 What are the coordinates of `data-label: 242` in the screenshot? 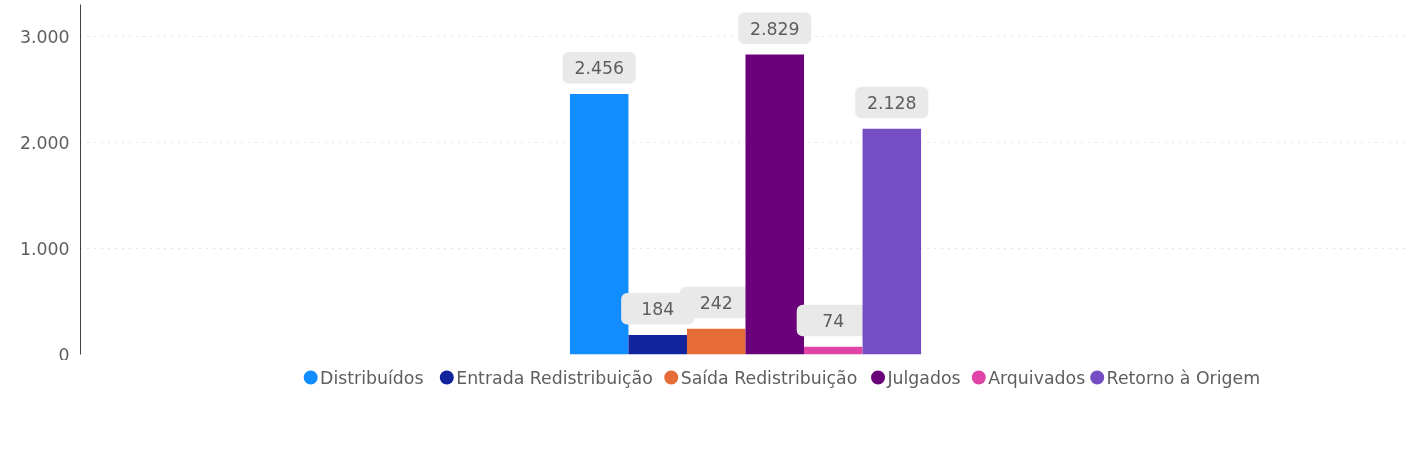 It's located at (716, 303).